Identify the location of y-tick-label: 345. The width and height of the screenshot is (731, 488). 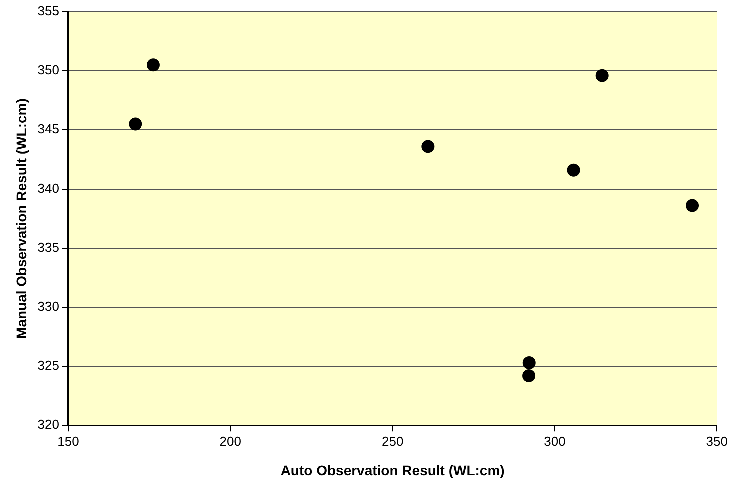
(49, 129).